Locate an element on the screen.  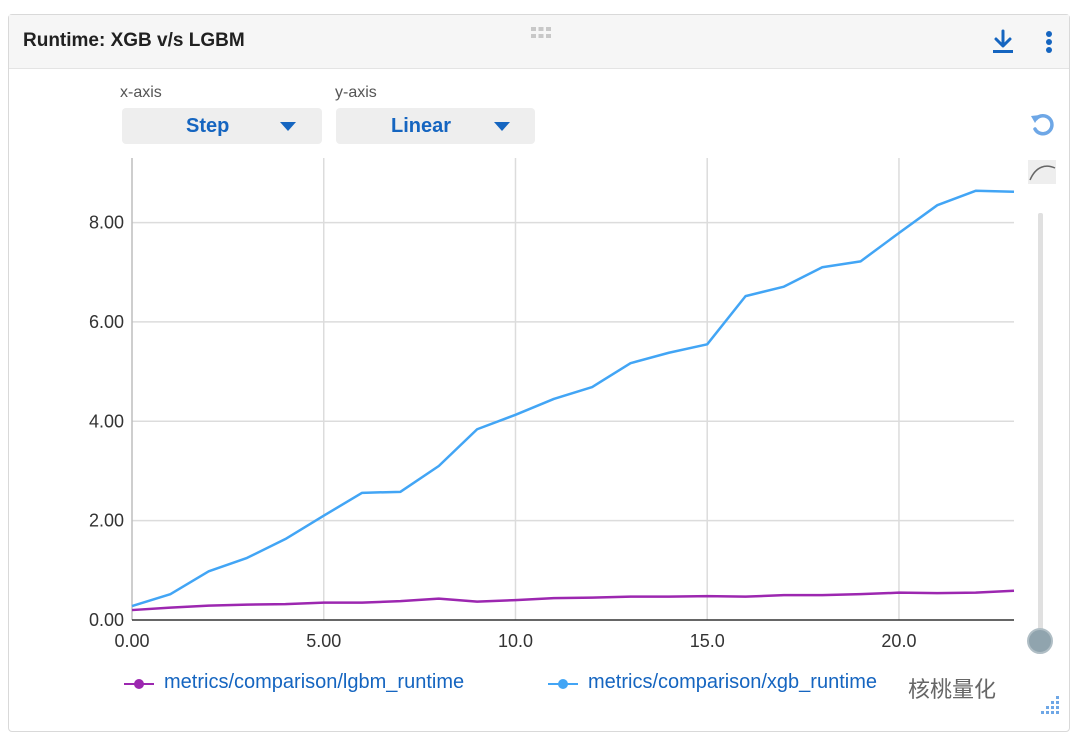
y-tick-label: 0.00 is located at coordinates (106, 620).